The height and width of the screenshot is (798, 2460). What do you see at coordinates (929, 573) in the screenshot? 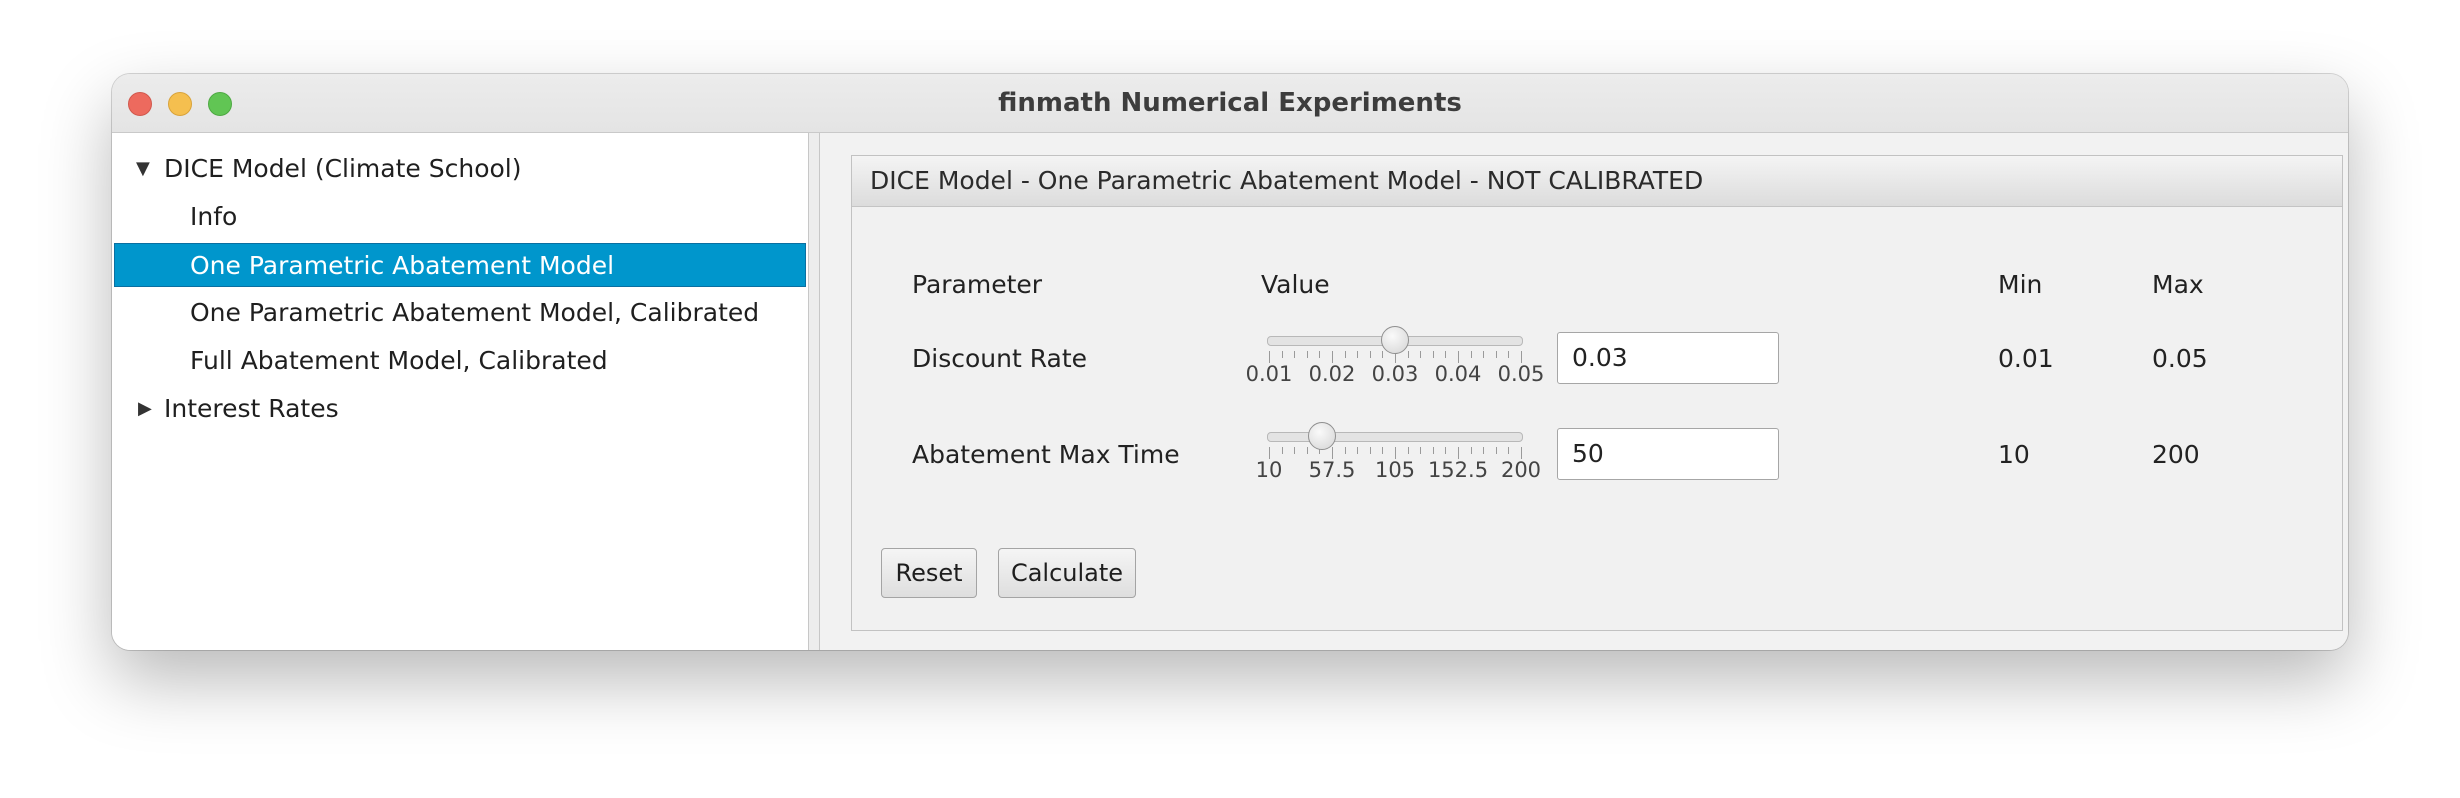
I see `reset-button: Reset` at bounding box center [929, 573].